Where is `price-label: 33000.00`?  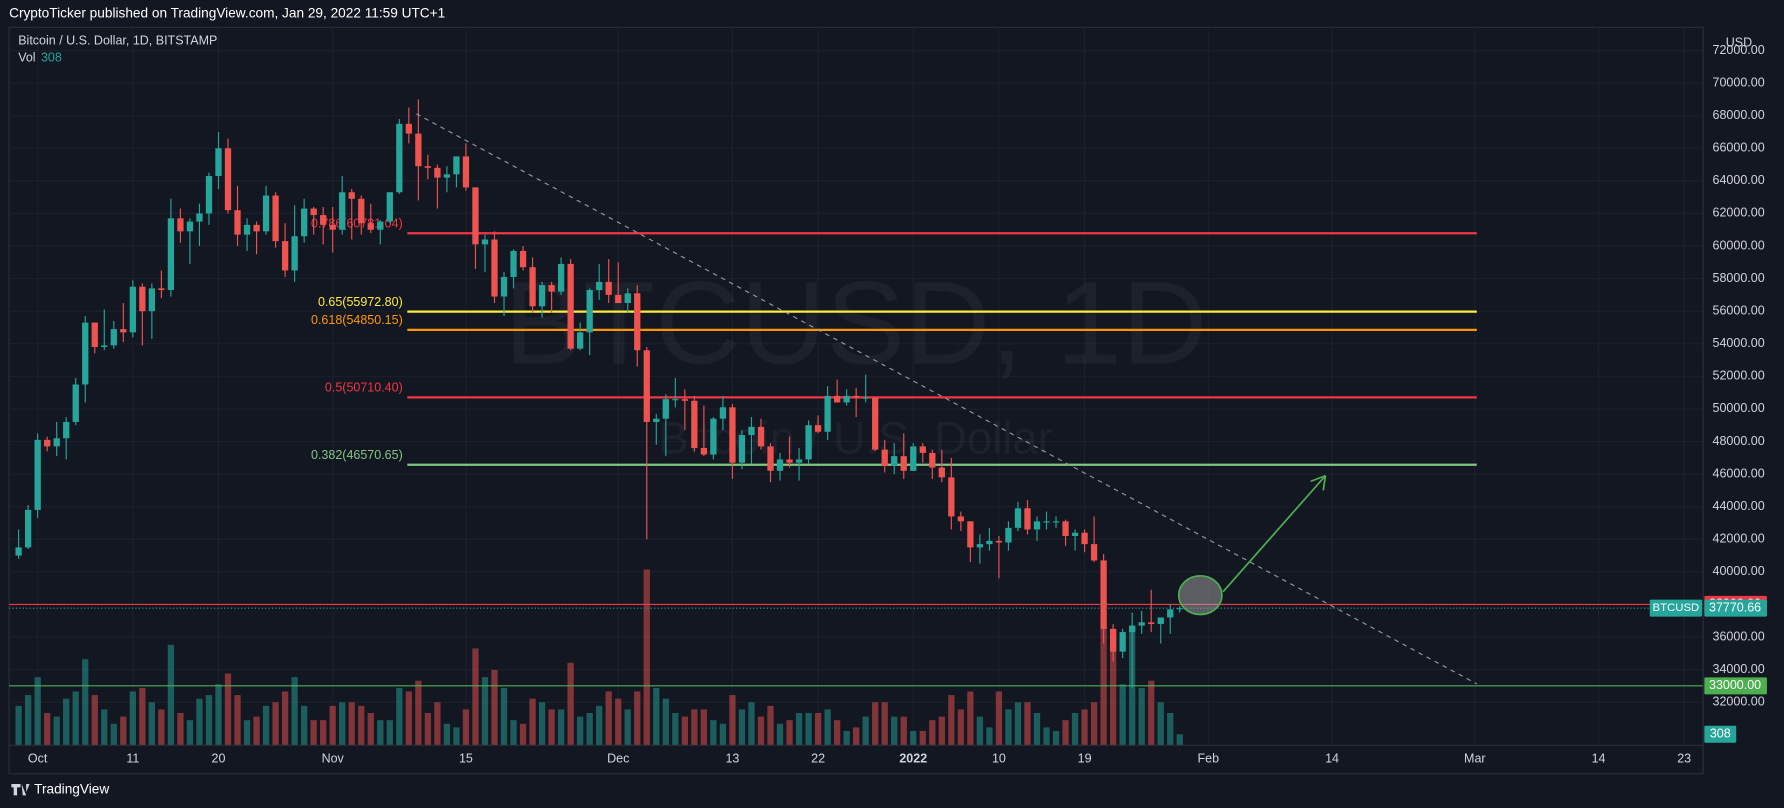
price-label: 33000.00 is located at coordinates (1735, 685).